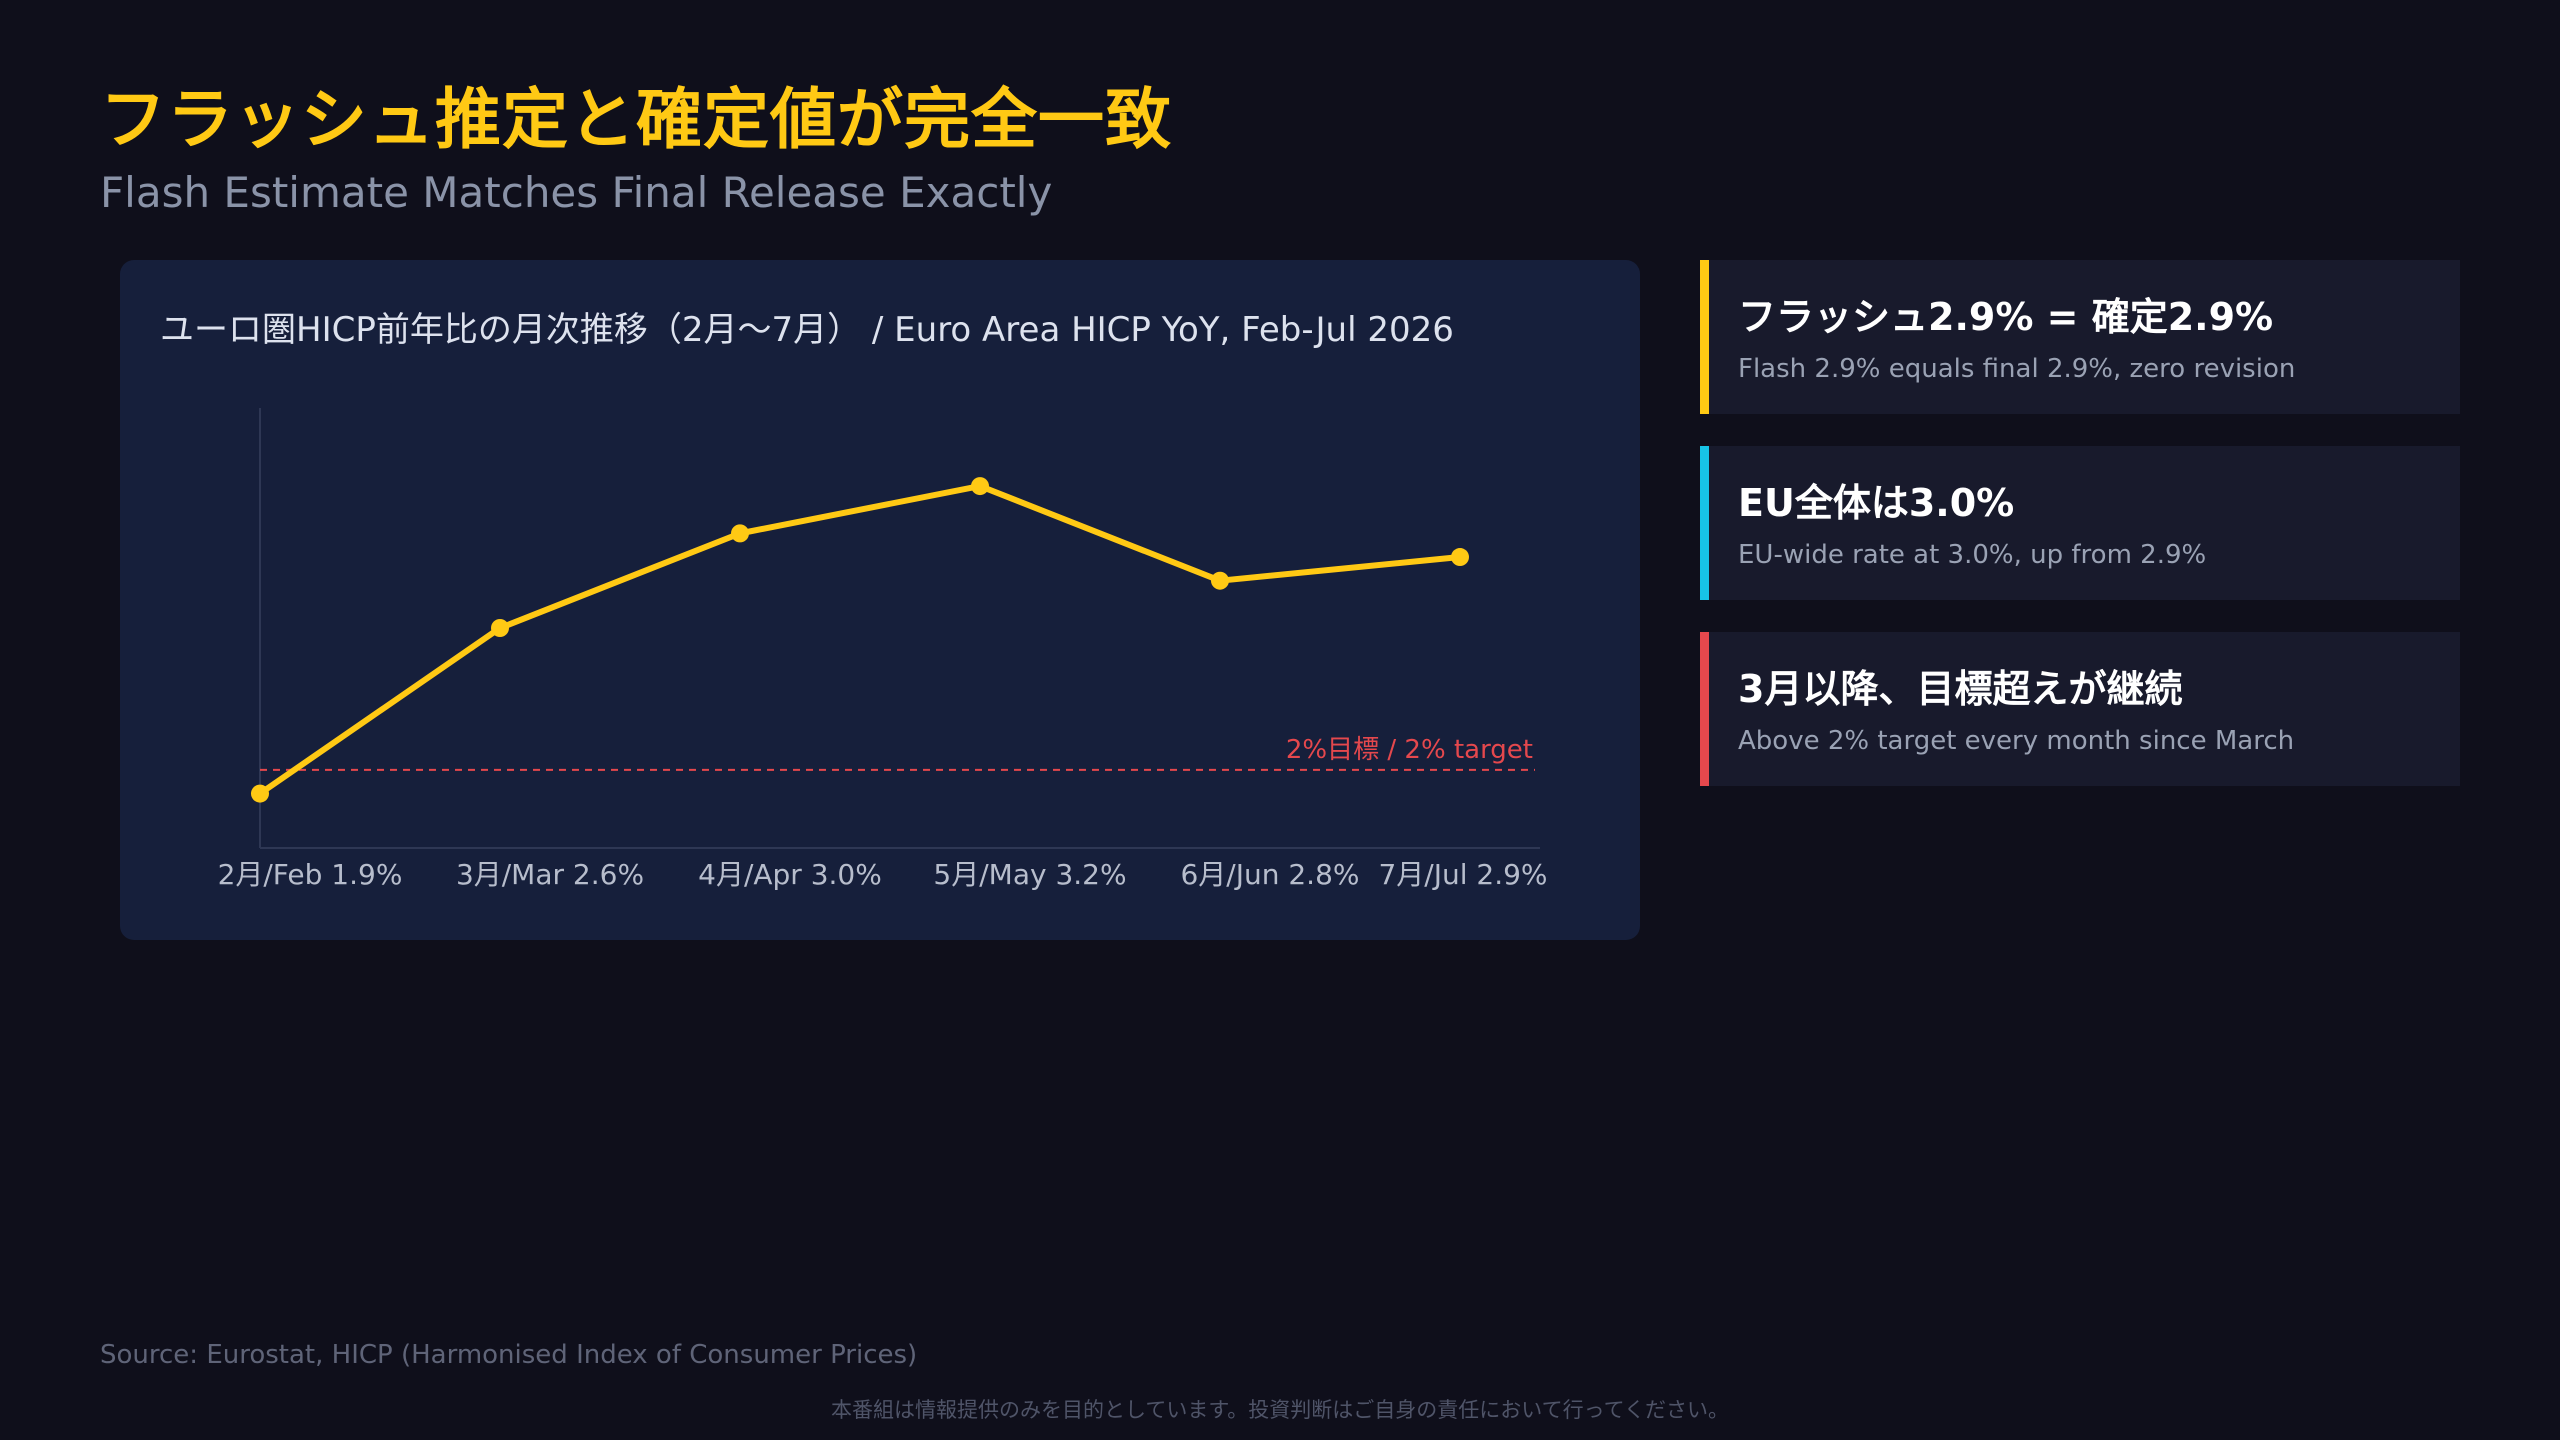 Image resolution: width=2560 pixels, height=1440 pixels. Describe the element at coordinates (1462, 874) in the screenshot. I see `x-tick-label: 7月/Jul 2.9%` at that location.